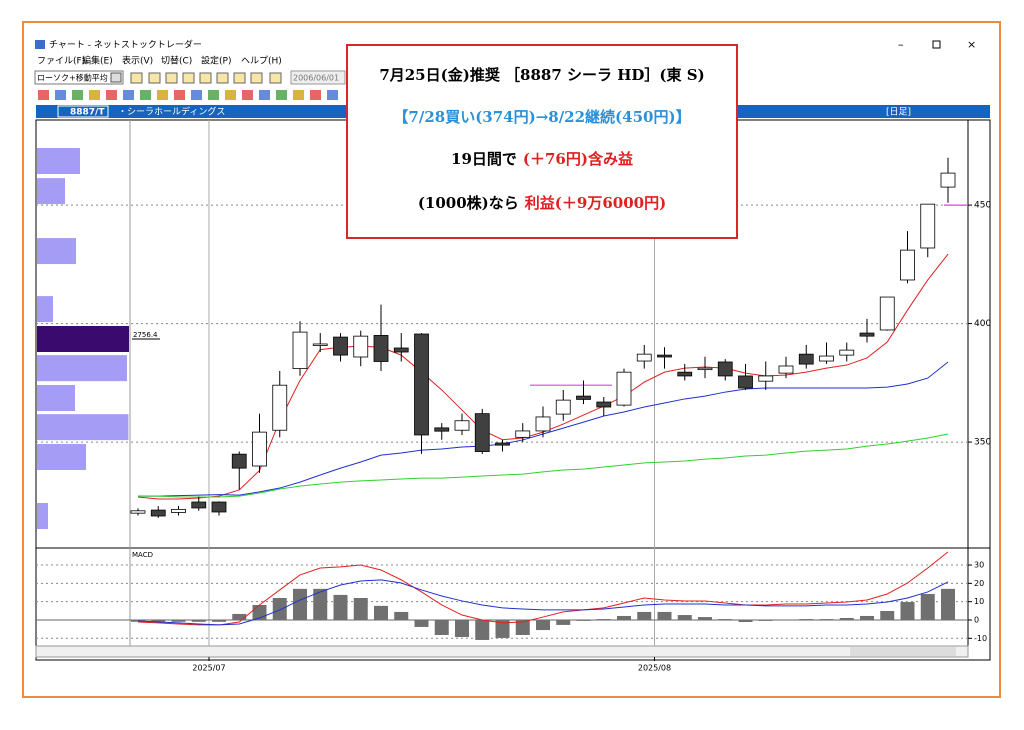 The width and height of the screenshot is (1024, 730). I want to click on annotation-text: 利益(＋9万6000円), so click(595, 203).